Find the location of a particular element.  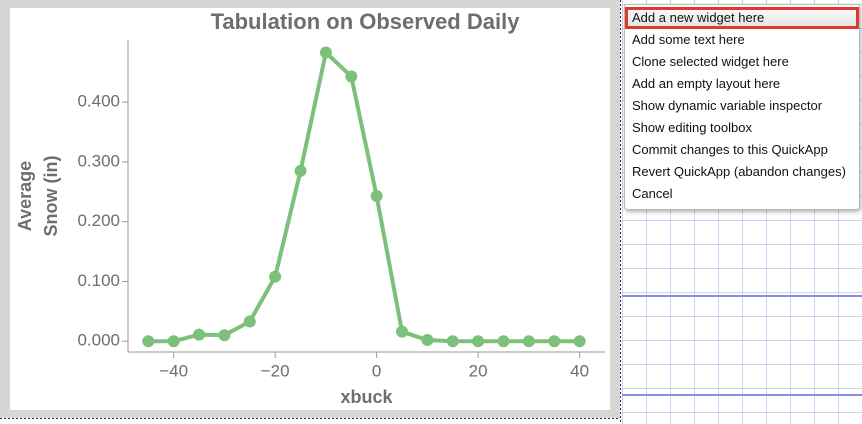

x-axis-label: xbuck is located at coordinates (366, 397).